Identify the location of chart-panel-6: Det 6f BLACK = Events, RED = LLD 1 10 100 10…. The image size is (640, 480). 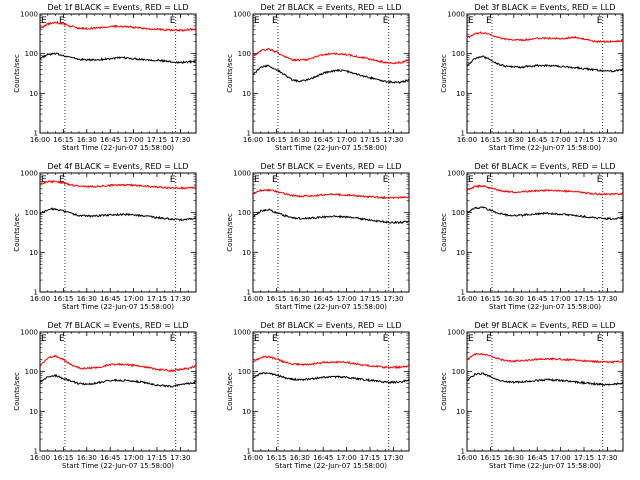
(532, 236).